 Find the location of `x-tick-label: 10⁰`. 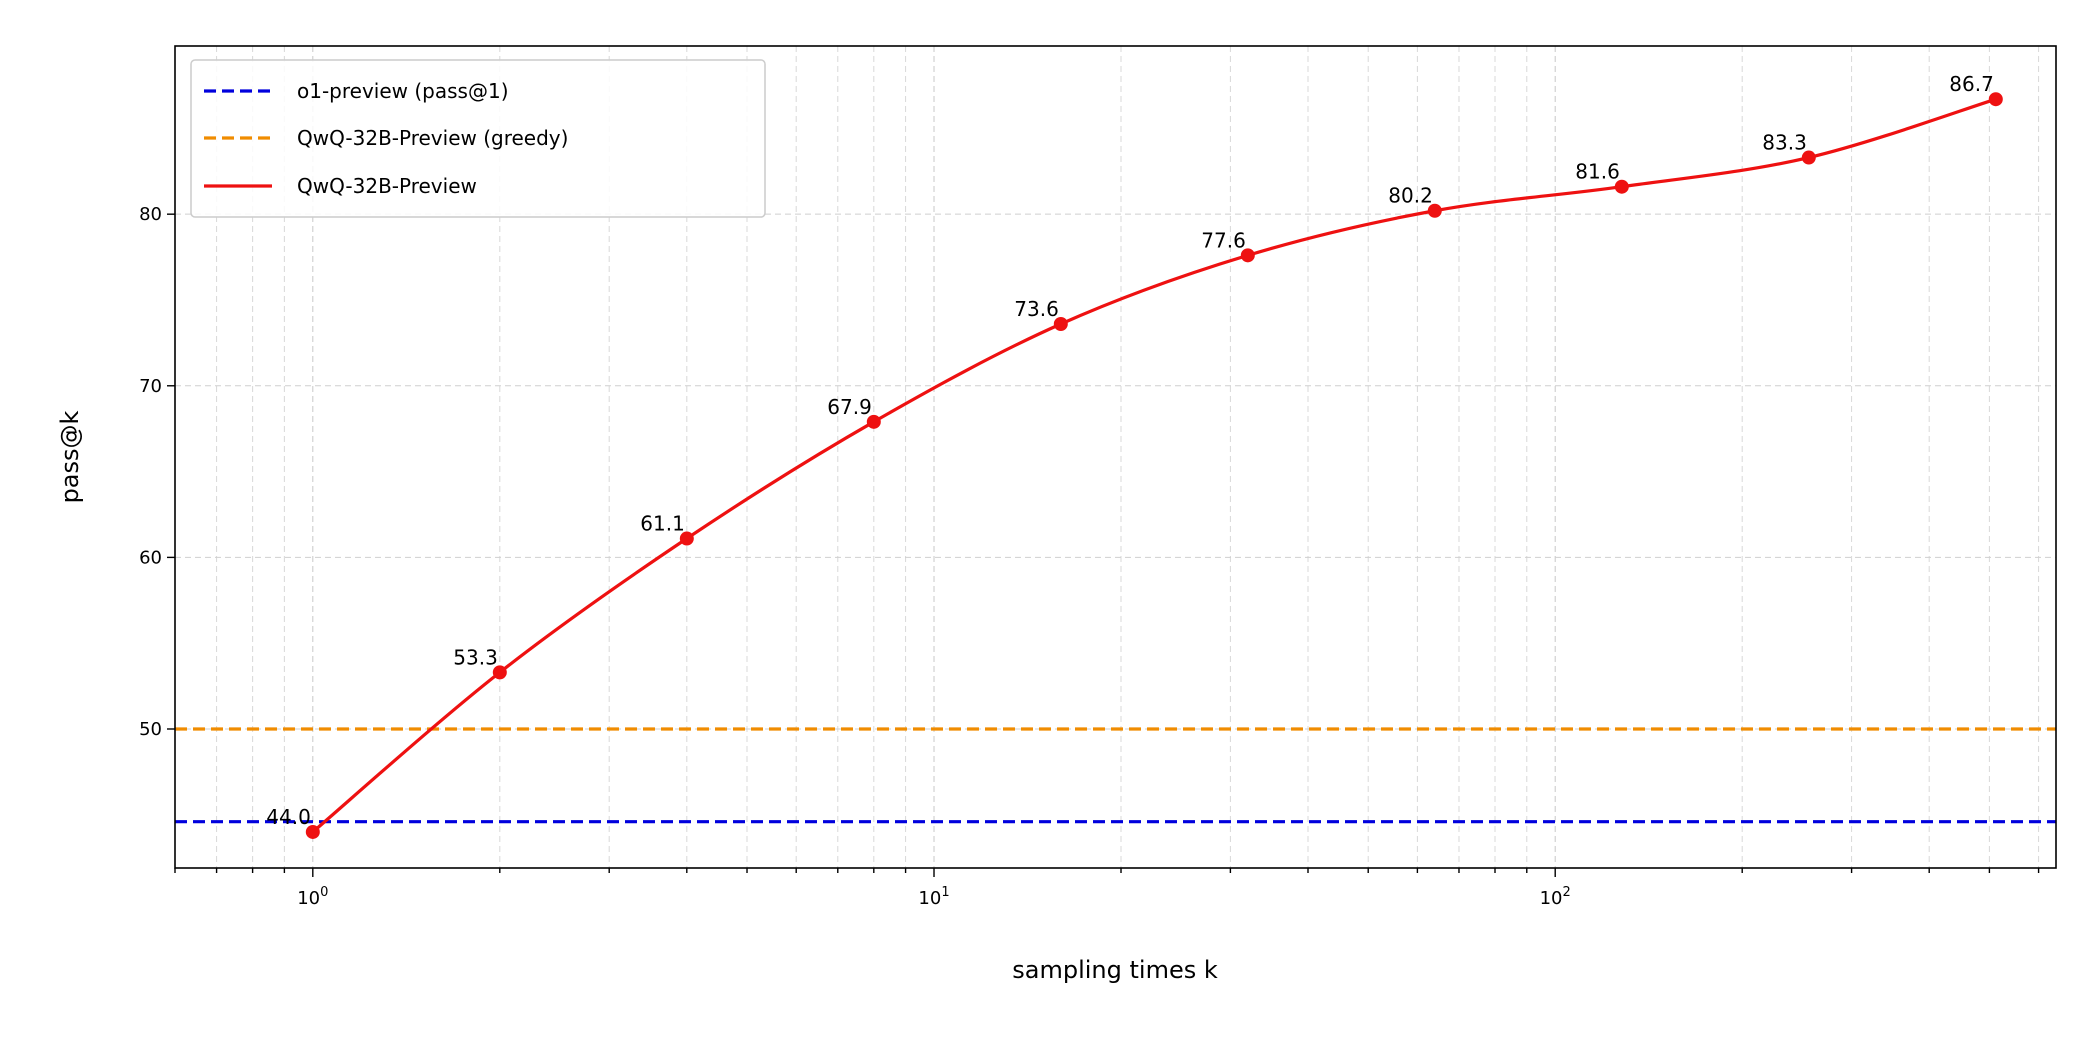

x-tick-label: 10⁰ is located at coordinates (312, 897).